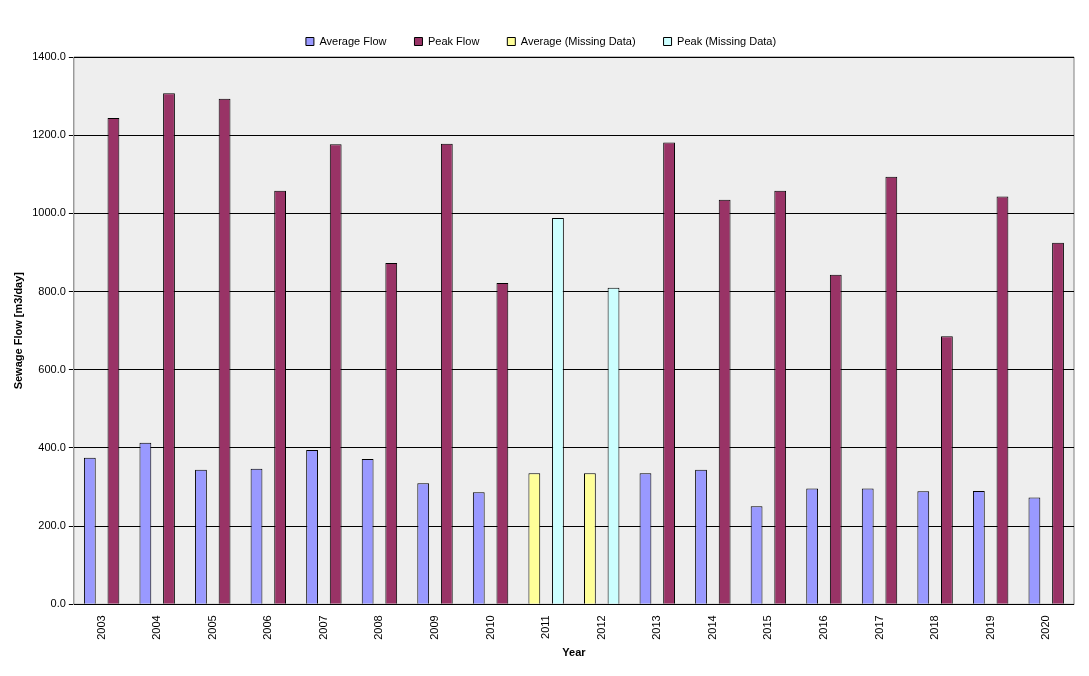 The image size is (1089, 676). Describe the element at coordinates (211, 627) in the screenshot. I see `x-tick-label: 2005` at that location.